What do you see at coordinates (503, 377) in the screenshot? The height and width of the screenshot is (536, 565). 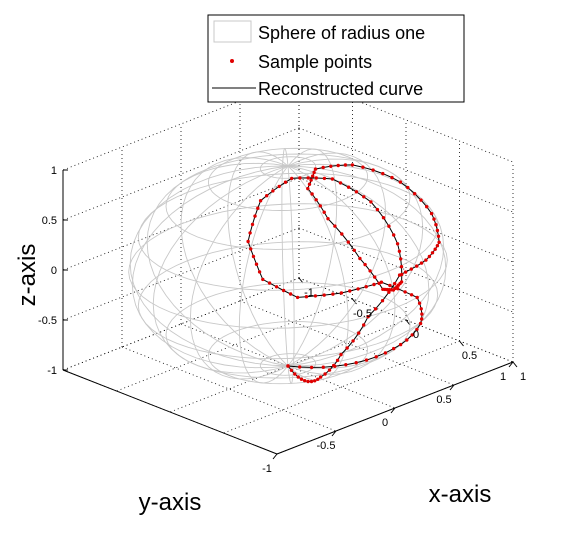 I see `y-tick-label: 1` at bounding box center [503, 377].